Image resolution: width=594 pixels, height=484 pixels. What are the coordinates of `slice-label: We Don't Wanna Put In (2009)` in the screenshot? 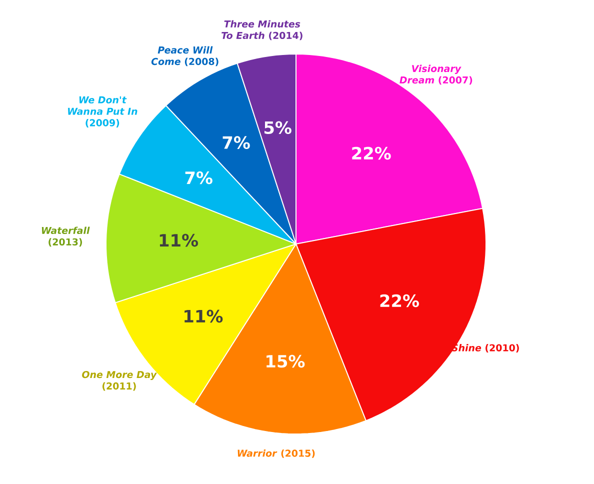 It's located at (103, 112).